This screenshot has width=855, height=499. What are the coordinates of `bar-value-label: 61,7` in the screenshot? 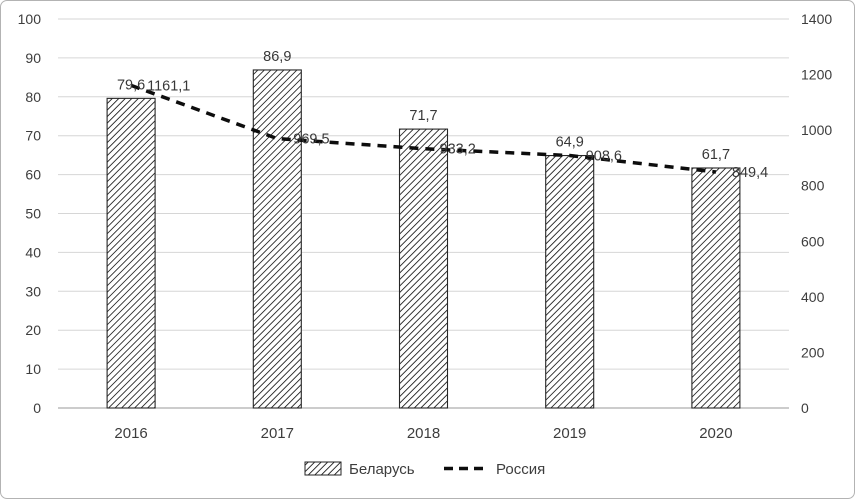 It's located at (716, 155).